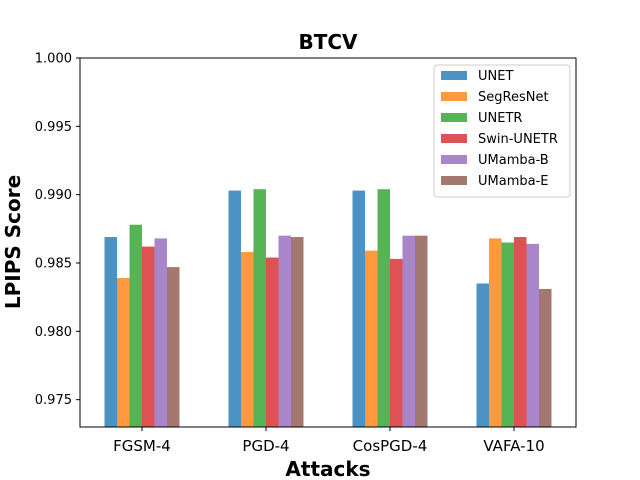 The image size is (640, 480). Describe the element at coordinates (13, 242) in the screenshot. I see `y-axis-label: LPIPS Score` at that location.